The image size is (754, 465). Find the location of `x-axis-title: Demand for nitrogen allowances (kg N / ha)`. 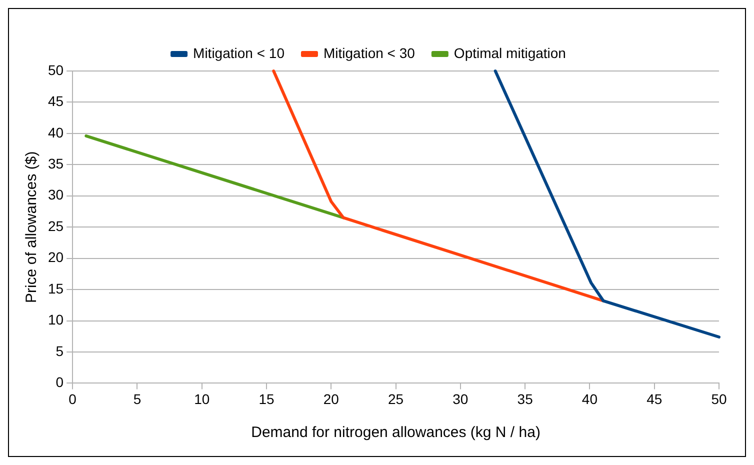

x-axis-title: Demand for nitrogen allowances (kg N / ha) is located at coordinates (395, 433).